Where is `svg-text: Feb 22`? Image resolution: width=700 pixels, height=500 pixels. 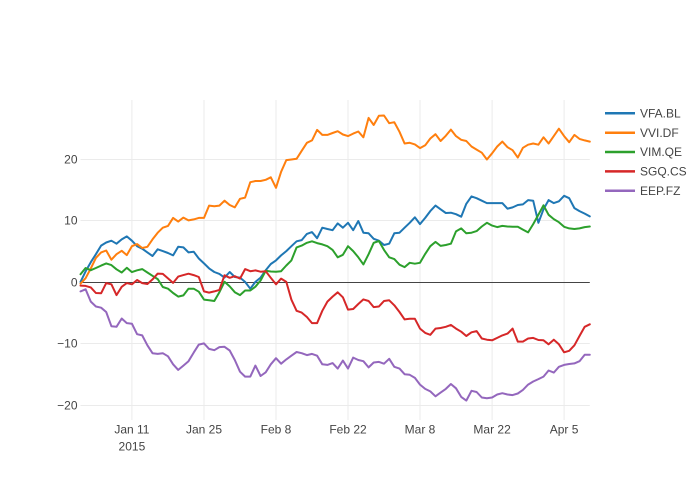 svg-text: Feb 22 is located at coordinates (348, 430).